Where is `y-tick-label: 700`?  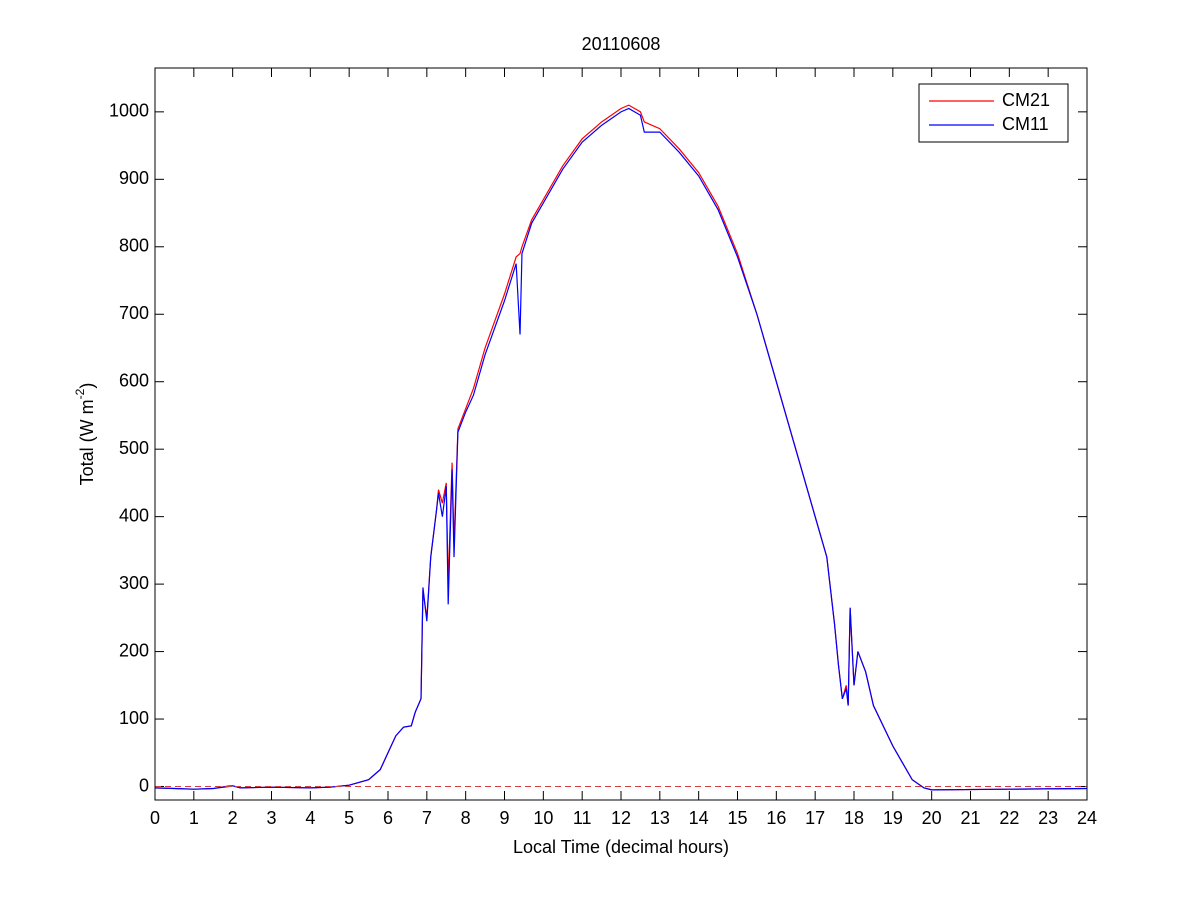
y-tick-label: 700 is located at coordinates (134, 313).